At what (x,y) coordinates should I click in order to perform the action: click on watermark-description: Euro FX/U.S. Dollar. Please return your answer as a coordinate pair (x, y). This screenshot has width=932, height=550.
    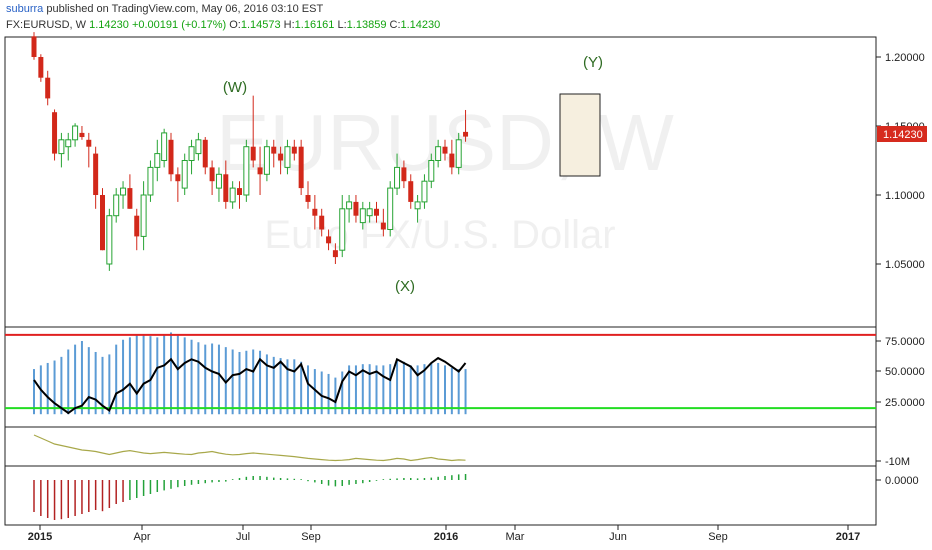
    Looking at the image, I should click on (439, 235).